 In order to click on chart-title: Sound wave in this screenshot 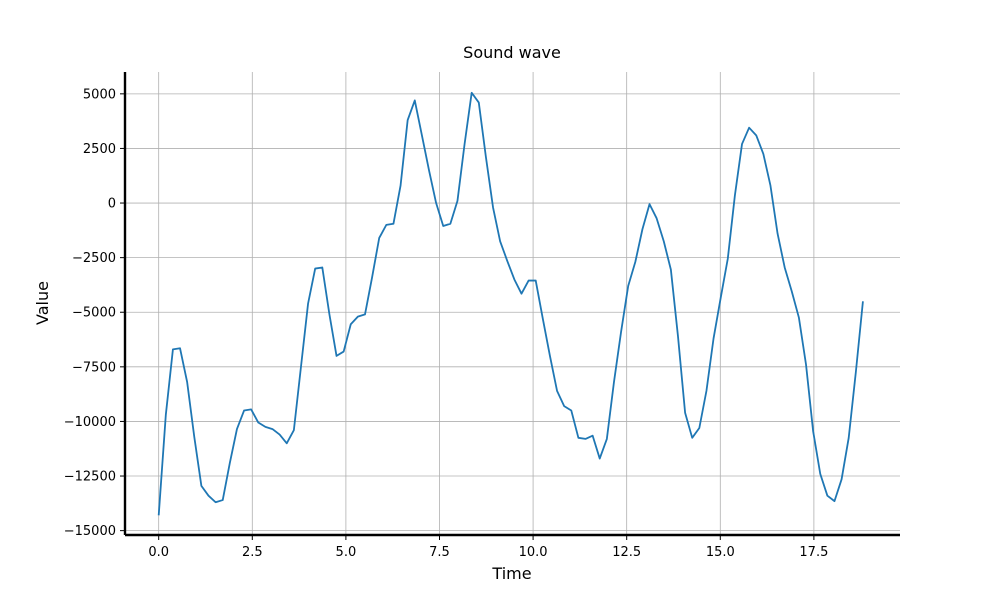, I will do `click(512, 52)`.